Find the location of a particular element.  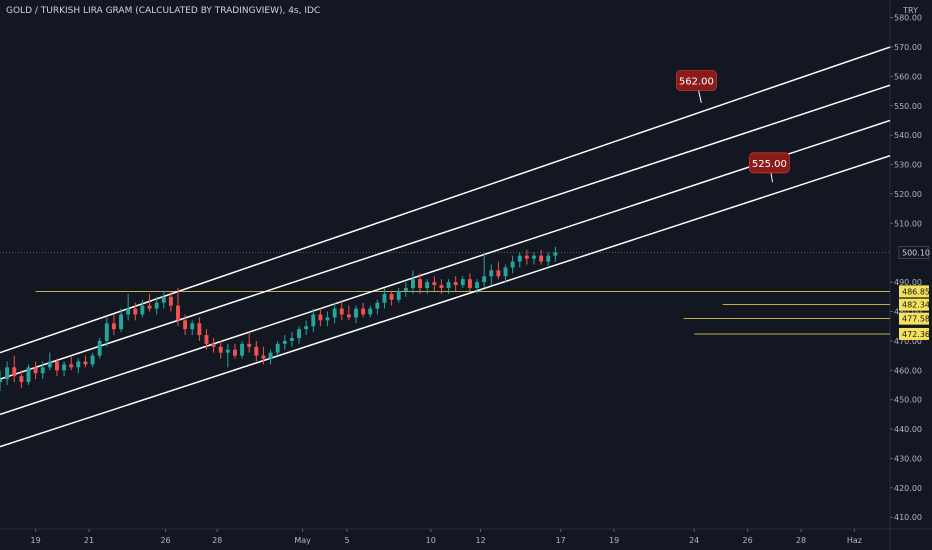

level-label: 472.36 is located at coordinates (916, 334).